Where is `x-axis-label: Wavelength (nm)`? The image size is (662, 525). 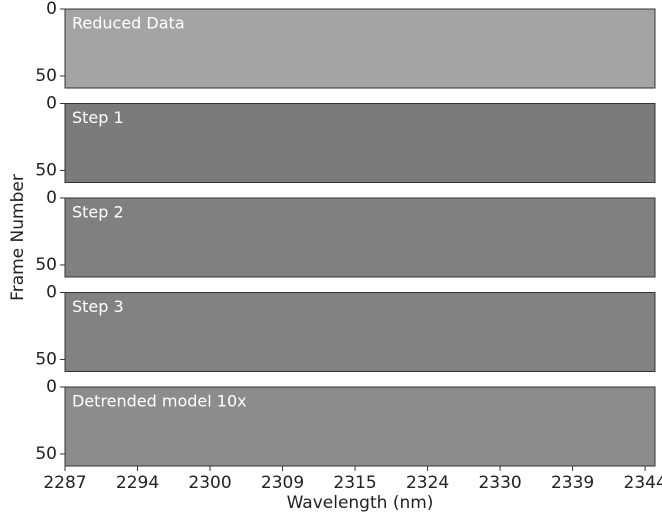 x-axis-label: Wavelength (nm) is located at coordinates (360, 503).